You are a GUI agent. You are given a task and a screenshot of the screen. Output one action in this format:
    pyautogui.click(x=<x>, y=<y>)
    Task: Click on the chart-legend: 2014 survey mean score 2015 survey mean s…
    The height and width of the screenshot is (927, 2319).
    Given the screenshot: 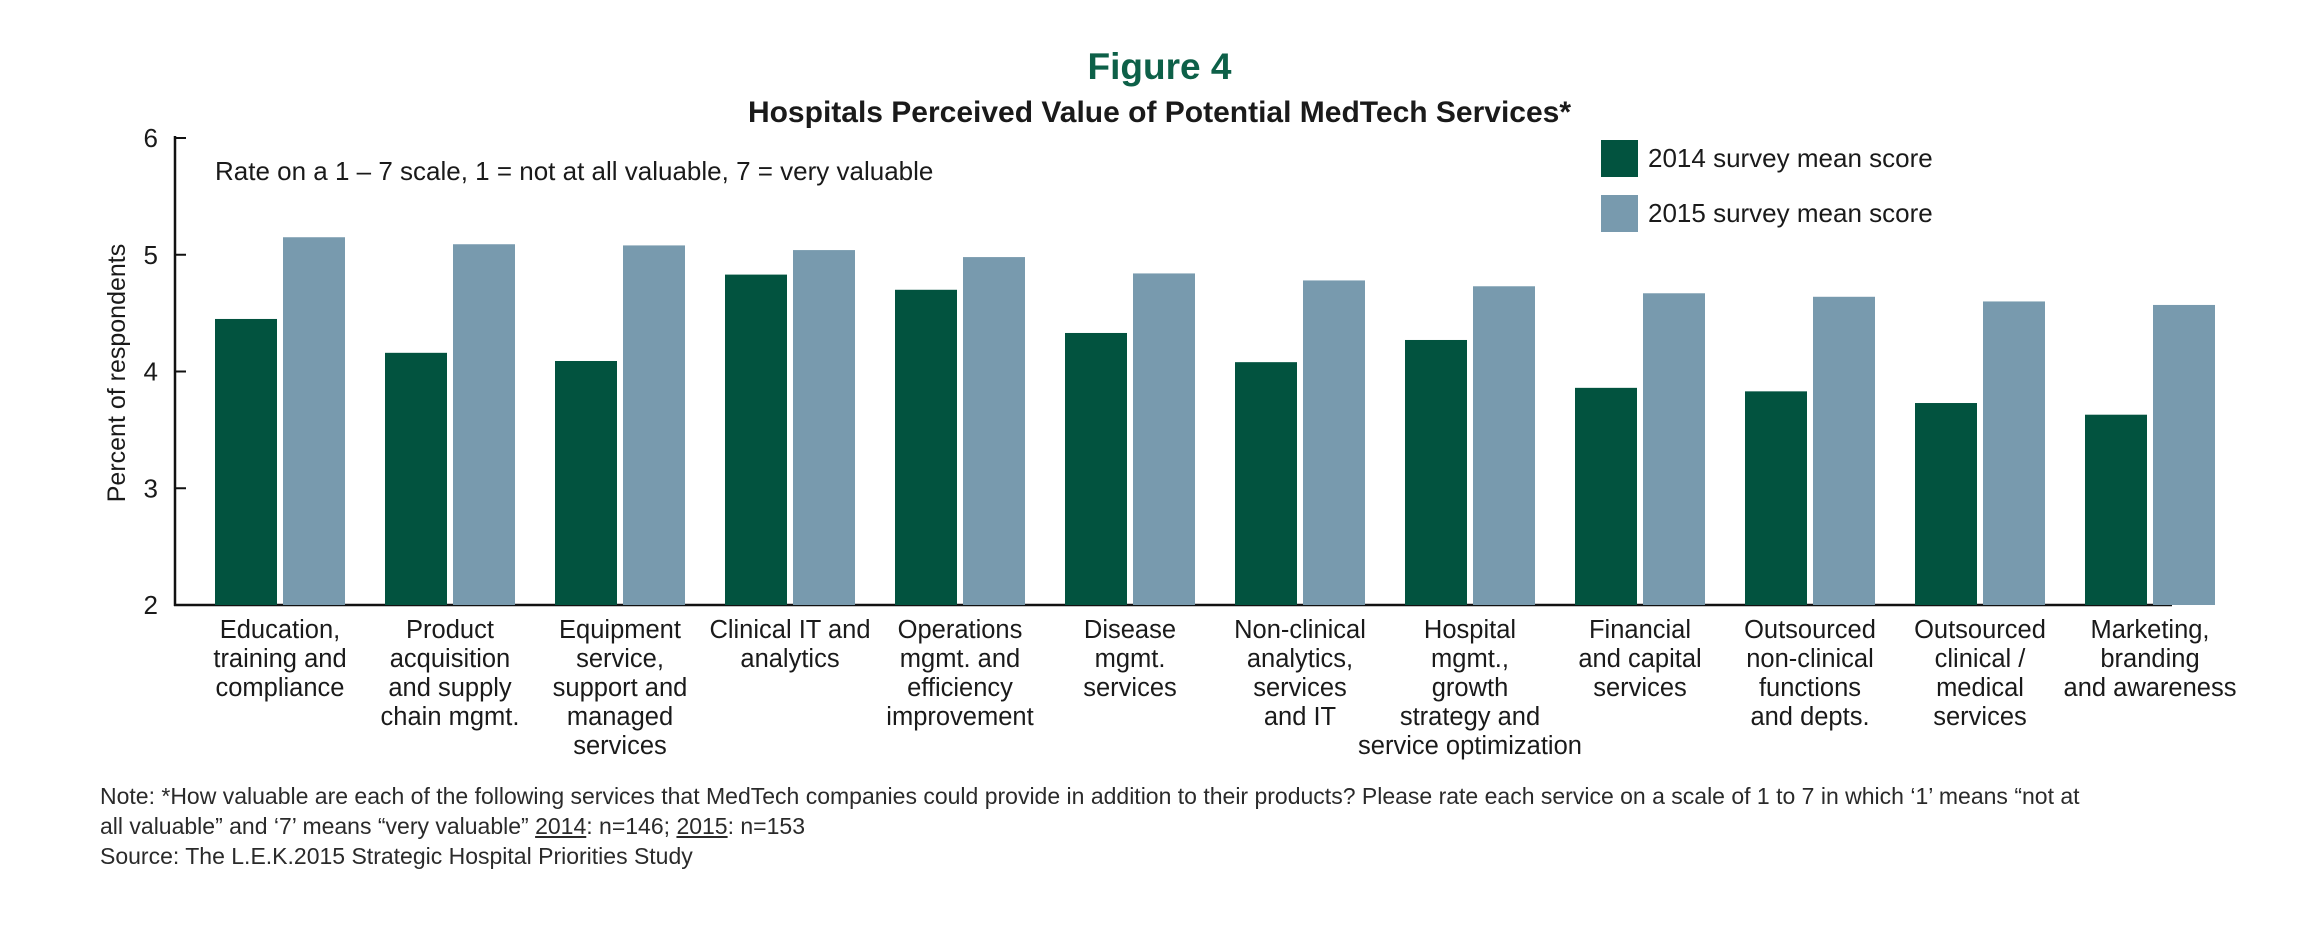 What is the action you would take?
    pyautogui.click(x=1767, y=186)
    